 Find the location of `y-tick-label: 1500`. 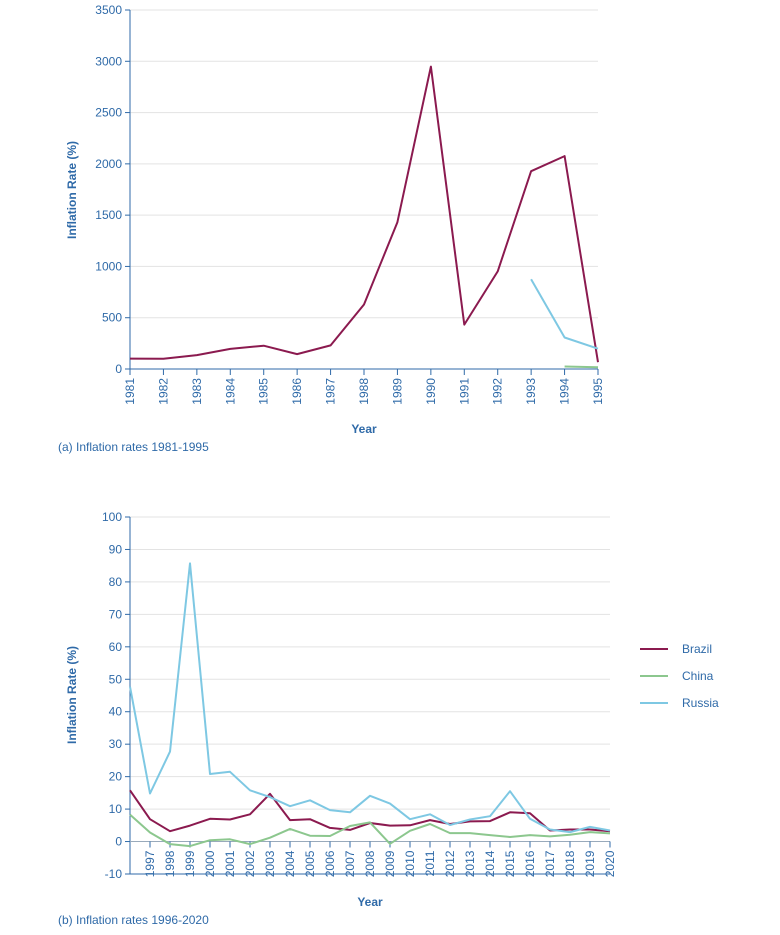

y-tick-label: 1500 is located at coordinates (108, 215).